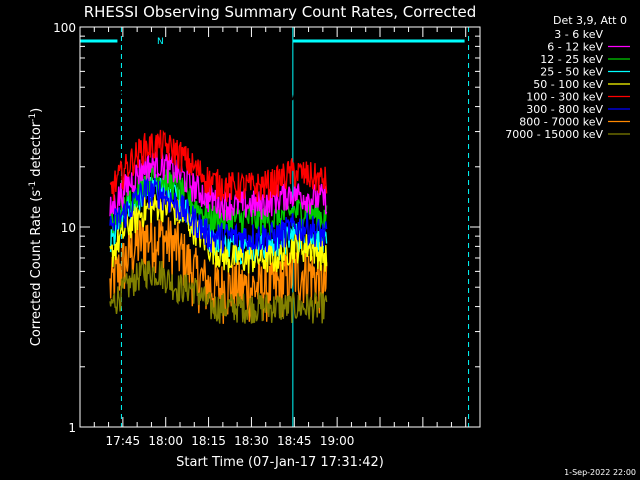  Describe the element at coordinates (564, 109) in the screenshot. I see `legend-label-6: 300 - 800 keV` at that location.